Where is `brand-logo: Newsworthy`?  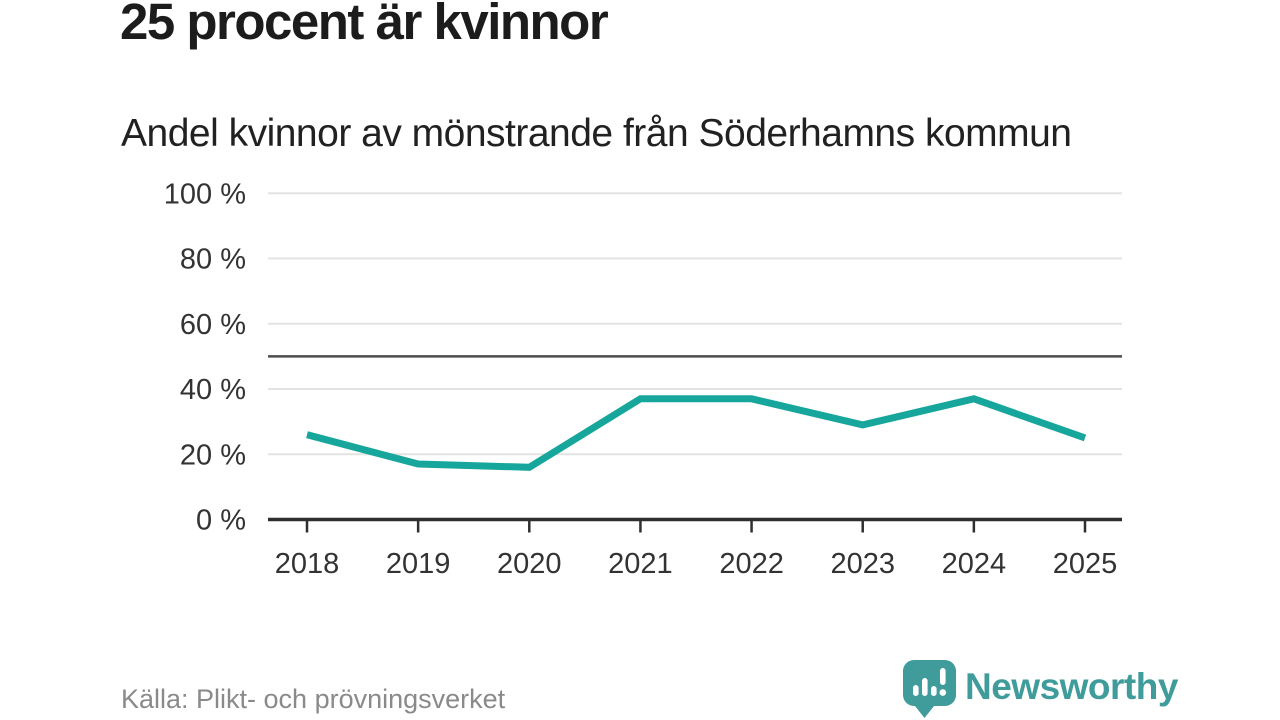
brand-logo: Newsworthy is located at coordinates (1040, 689).